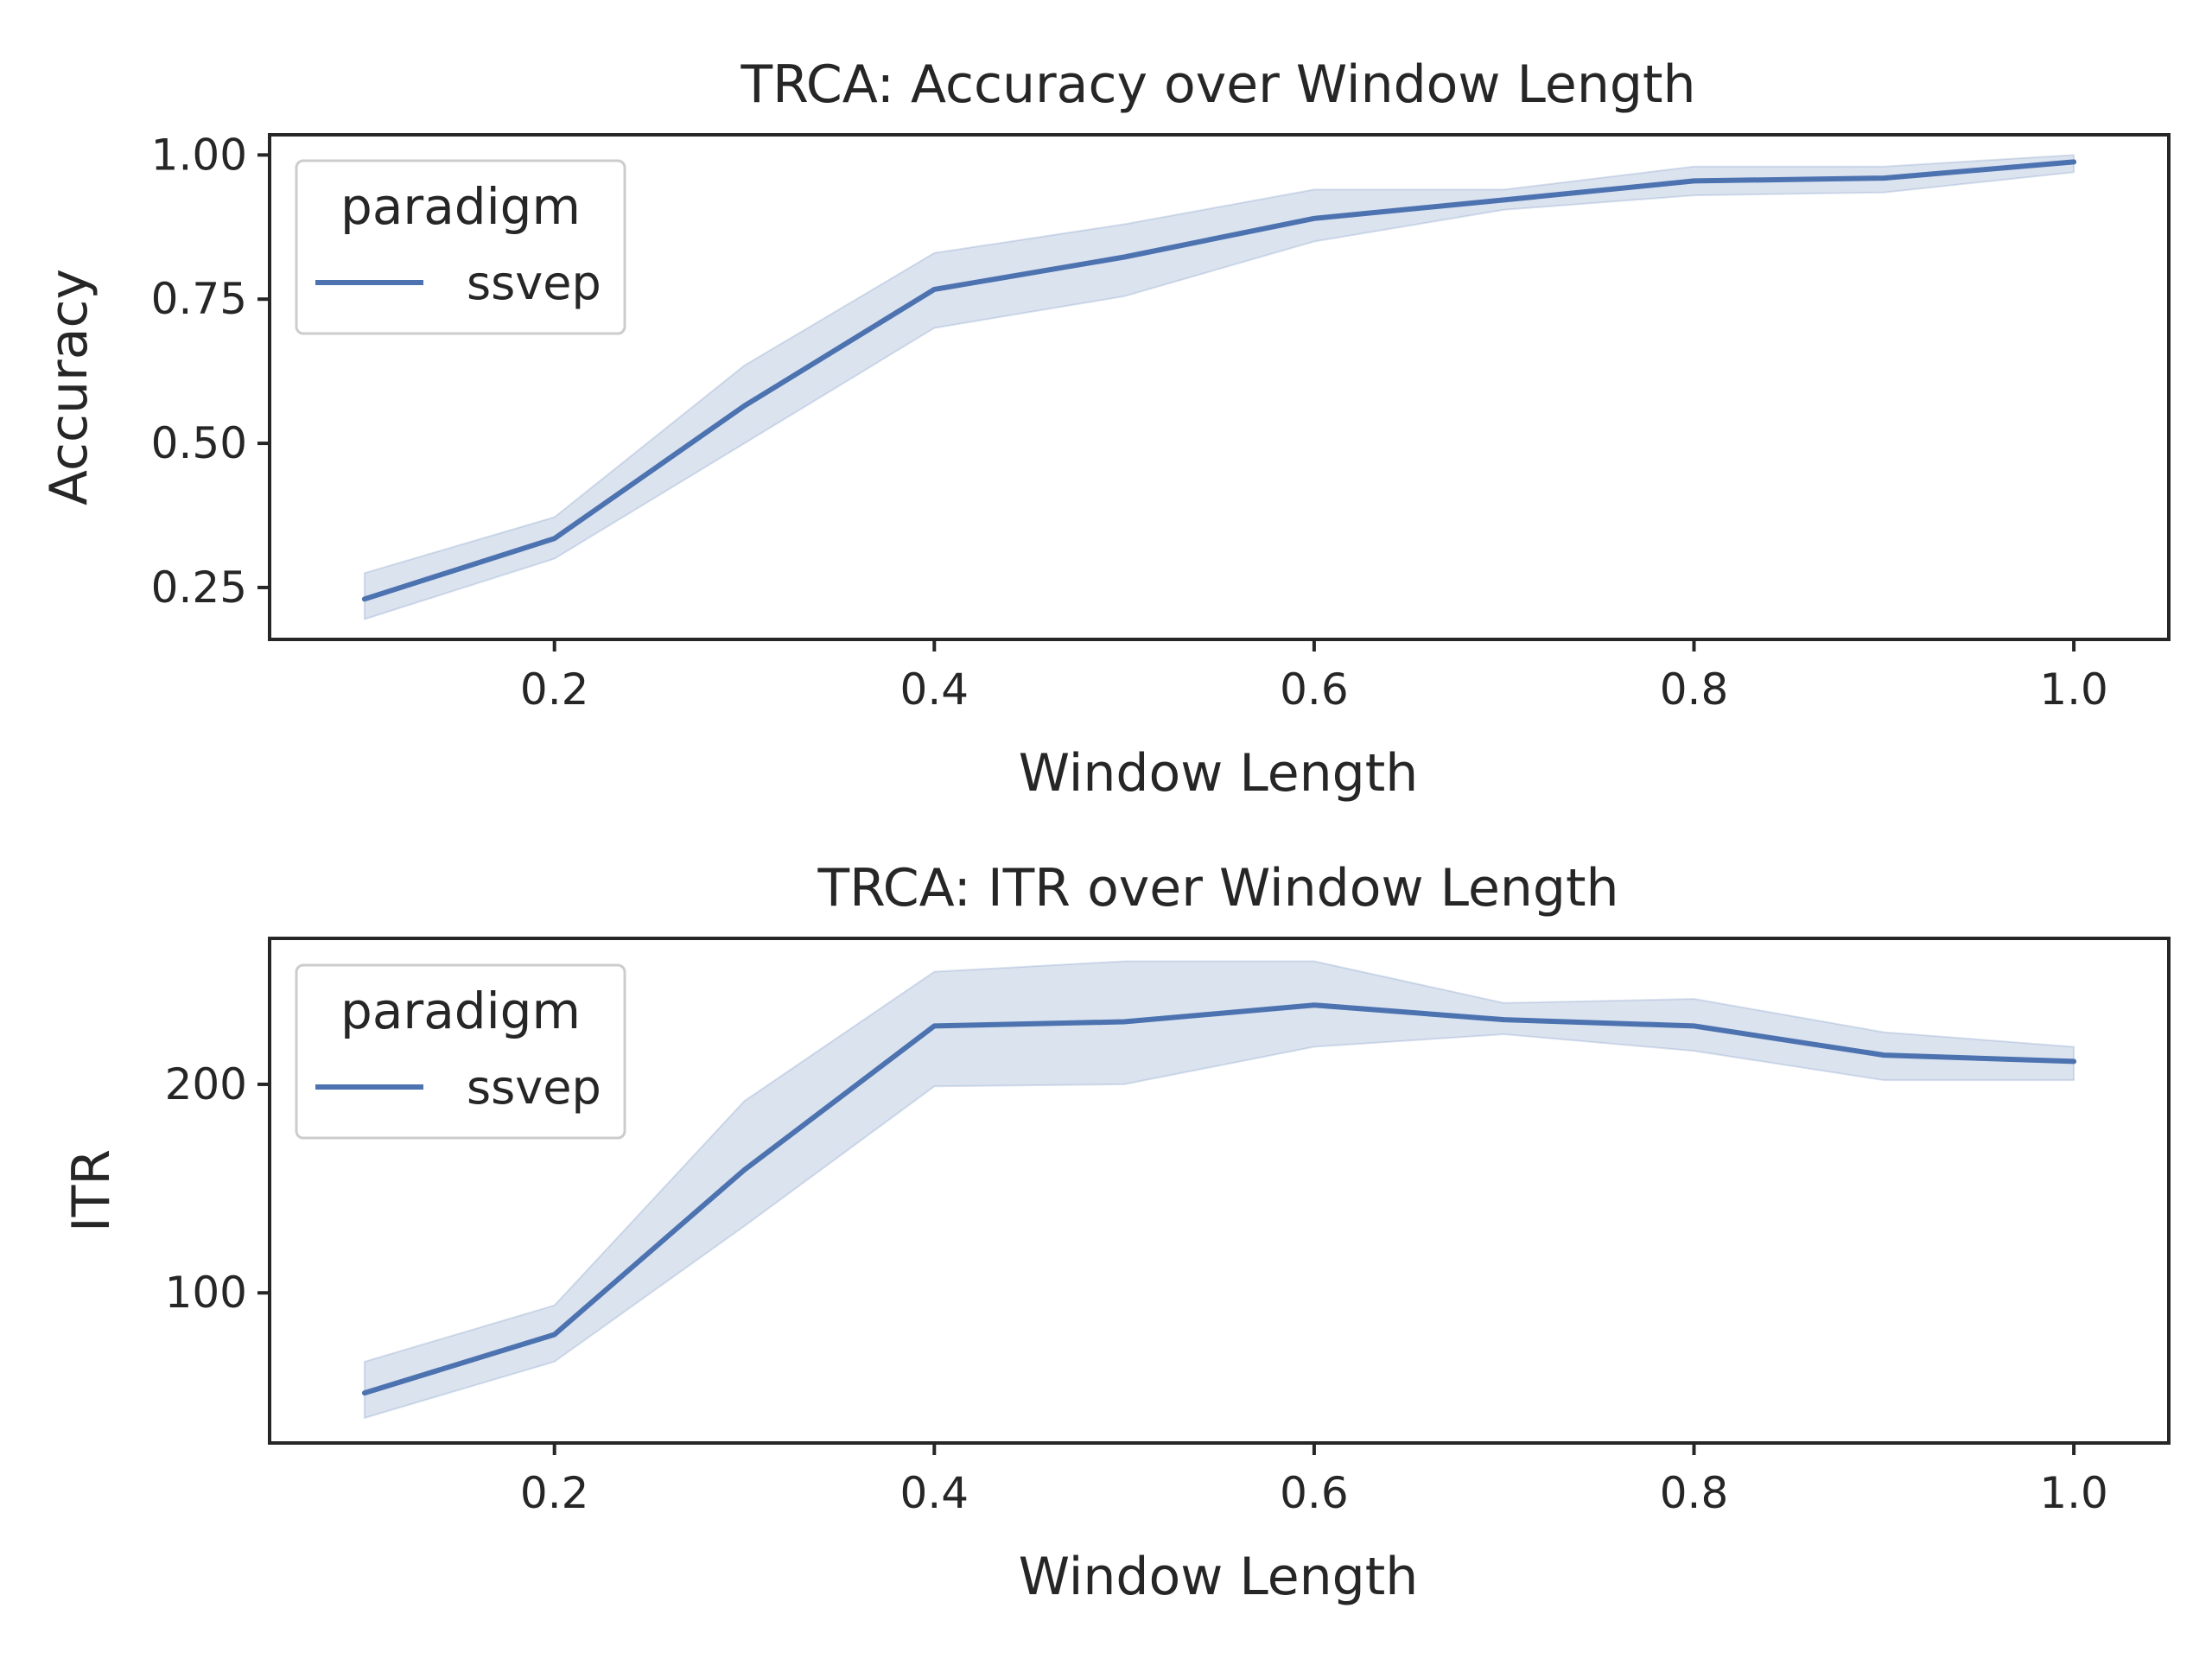 Image resolution: width=2212 pixels, height=1659 pixels. Describe the element at coordinates (199, 588) in the screenshot. I see `y-tick-label: 0.25` at that location.